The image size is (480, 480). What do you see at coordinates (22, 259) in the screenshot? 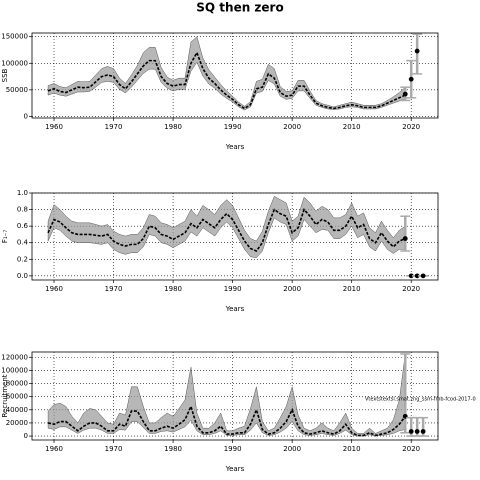
I see `y-tick-label: 0.2` at bounding box center [22, 259].